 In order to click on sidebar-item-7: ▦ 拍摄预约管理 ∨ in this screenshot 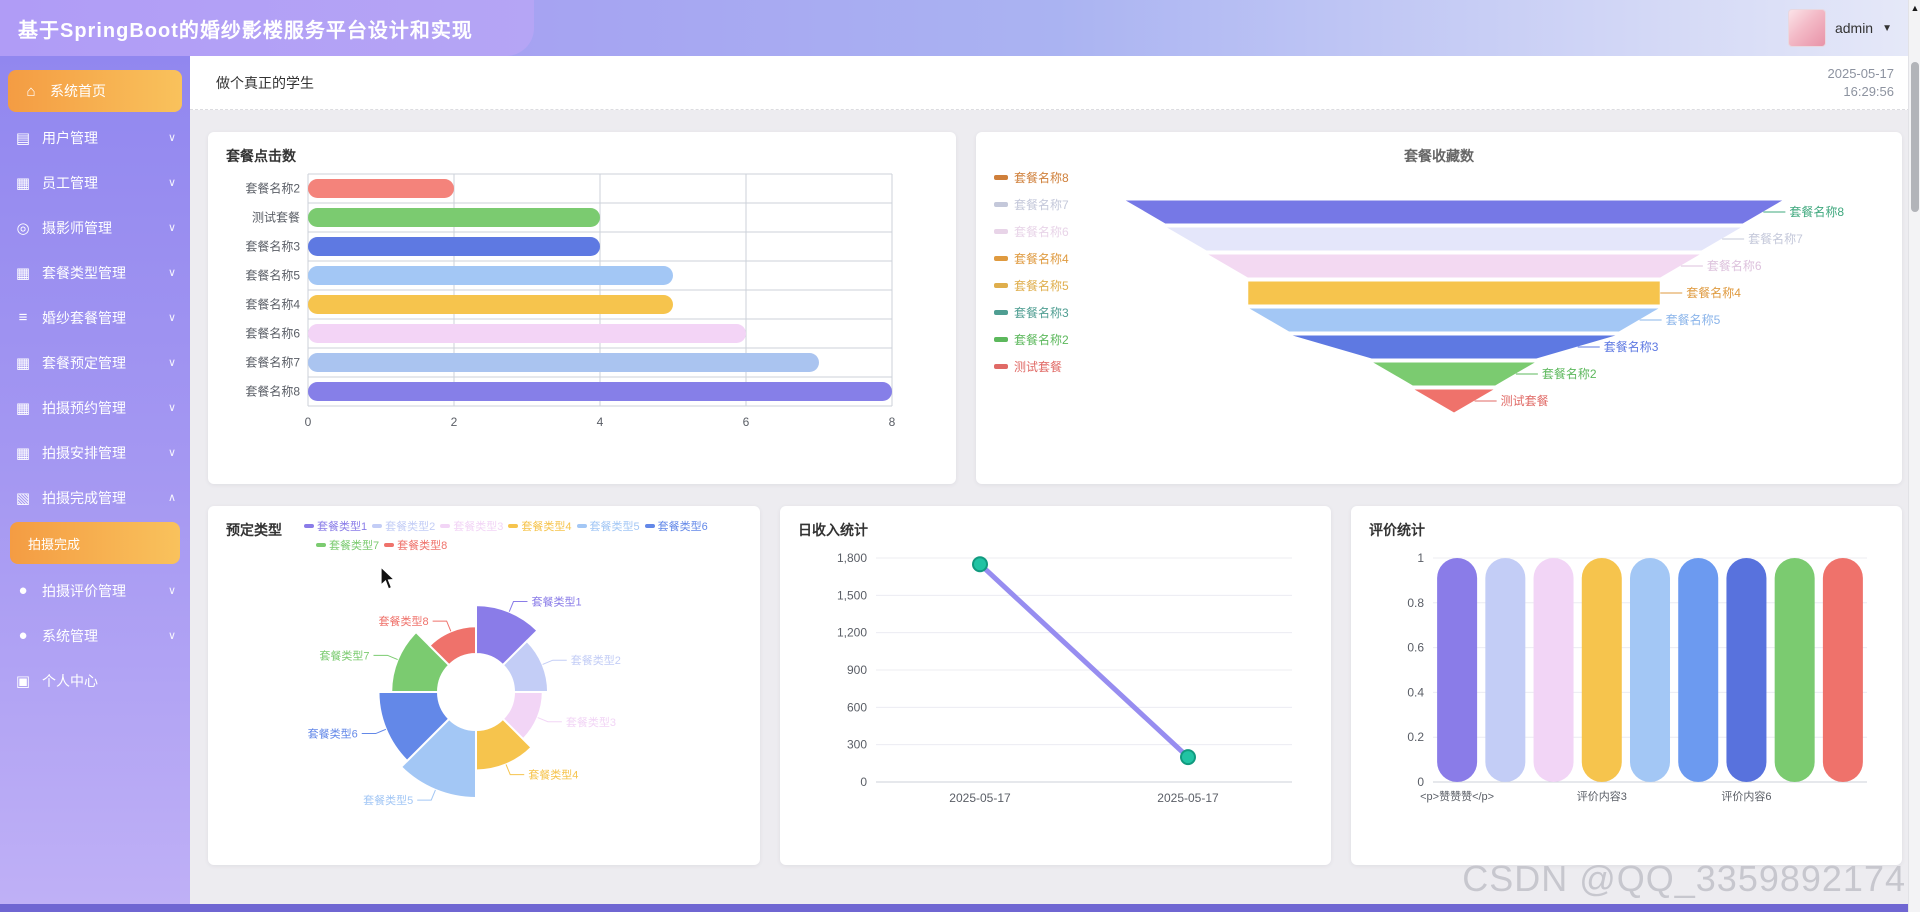, I will do `click(95, 407)`.